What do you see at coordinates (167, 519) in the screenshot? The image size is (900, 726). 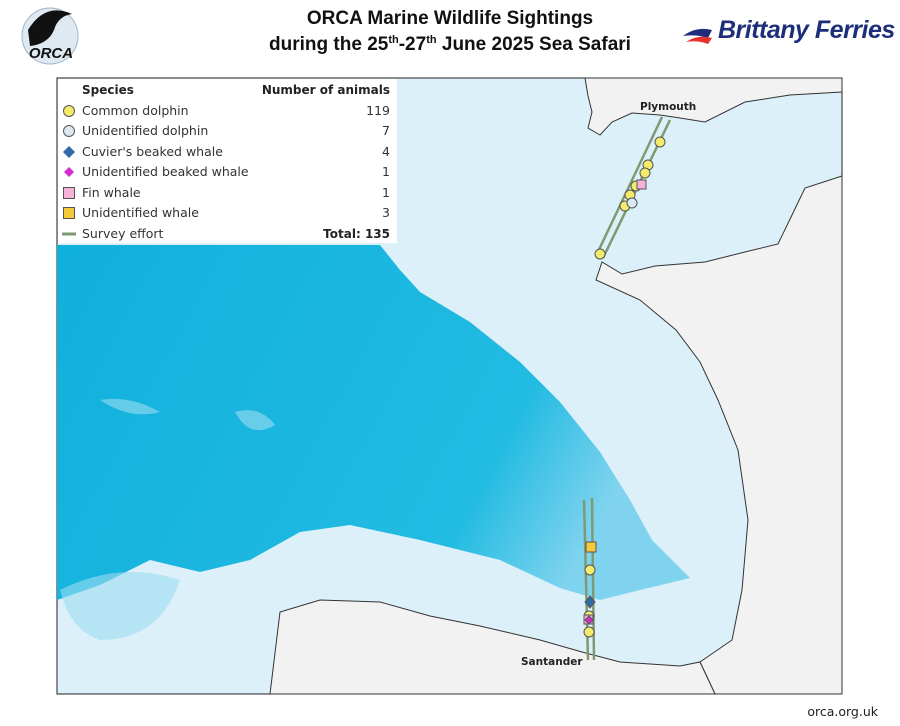 I see `shelf-patch` at bounding box center [167, 519].